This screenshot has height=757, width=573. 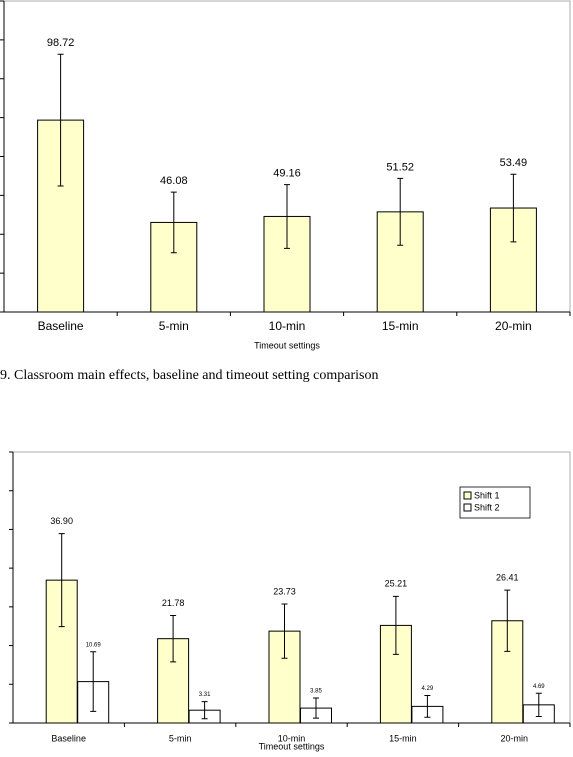 What do you see at coordinates (284, 591) in the screenshot?
I see `value-label: 23.73` at bounding box center [284, 591].